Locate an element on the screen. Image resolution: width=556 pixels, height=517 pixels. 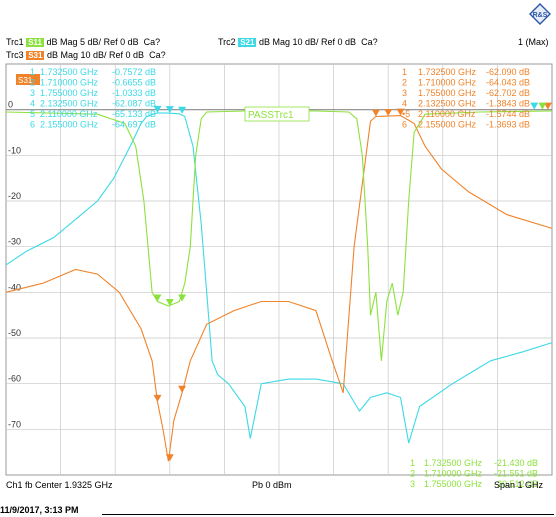
timestamp-rule is located at coordinates (328, 514).